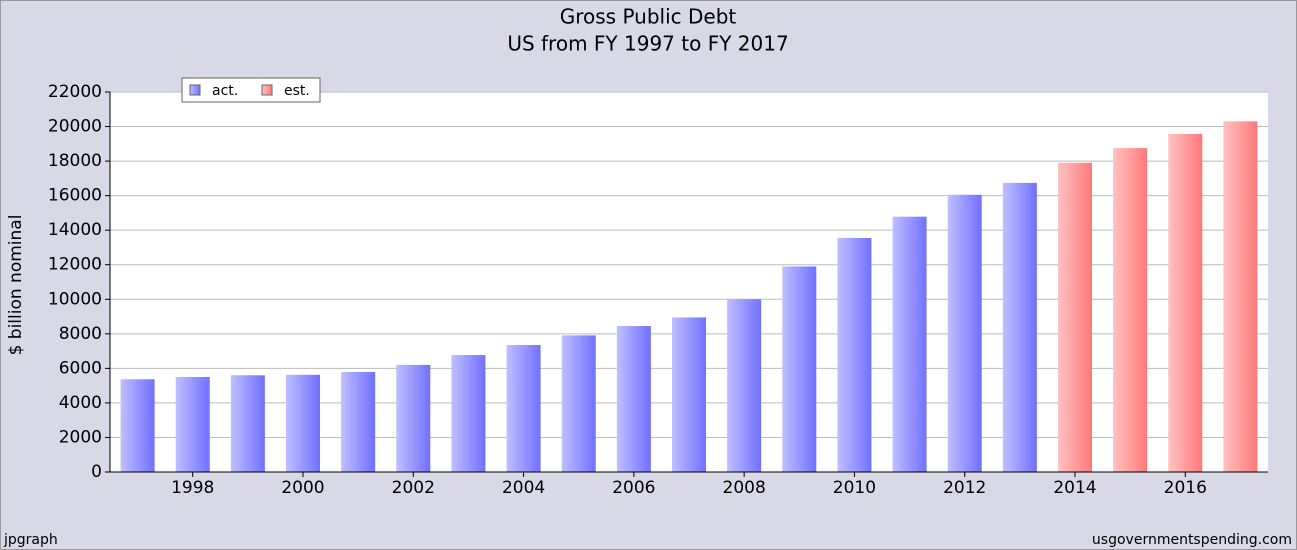 This screenshot has height=550, width=1297. What do you see at coordinates (16, 285) in the screenshot?
I see `y-axis-label: $ billion nominal` at bounding box center [16, 285].